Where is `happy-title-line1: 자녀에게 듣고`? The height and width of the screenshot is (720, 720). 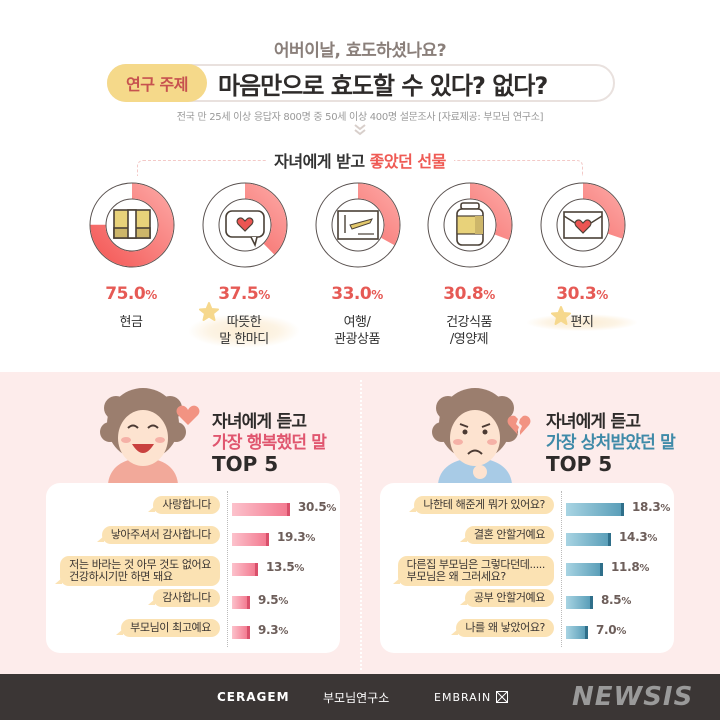 happy-title-line1: 자녀에게 듣고 is located at coordinates (259, 422).